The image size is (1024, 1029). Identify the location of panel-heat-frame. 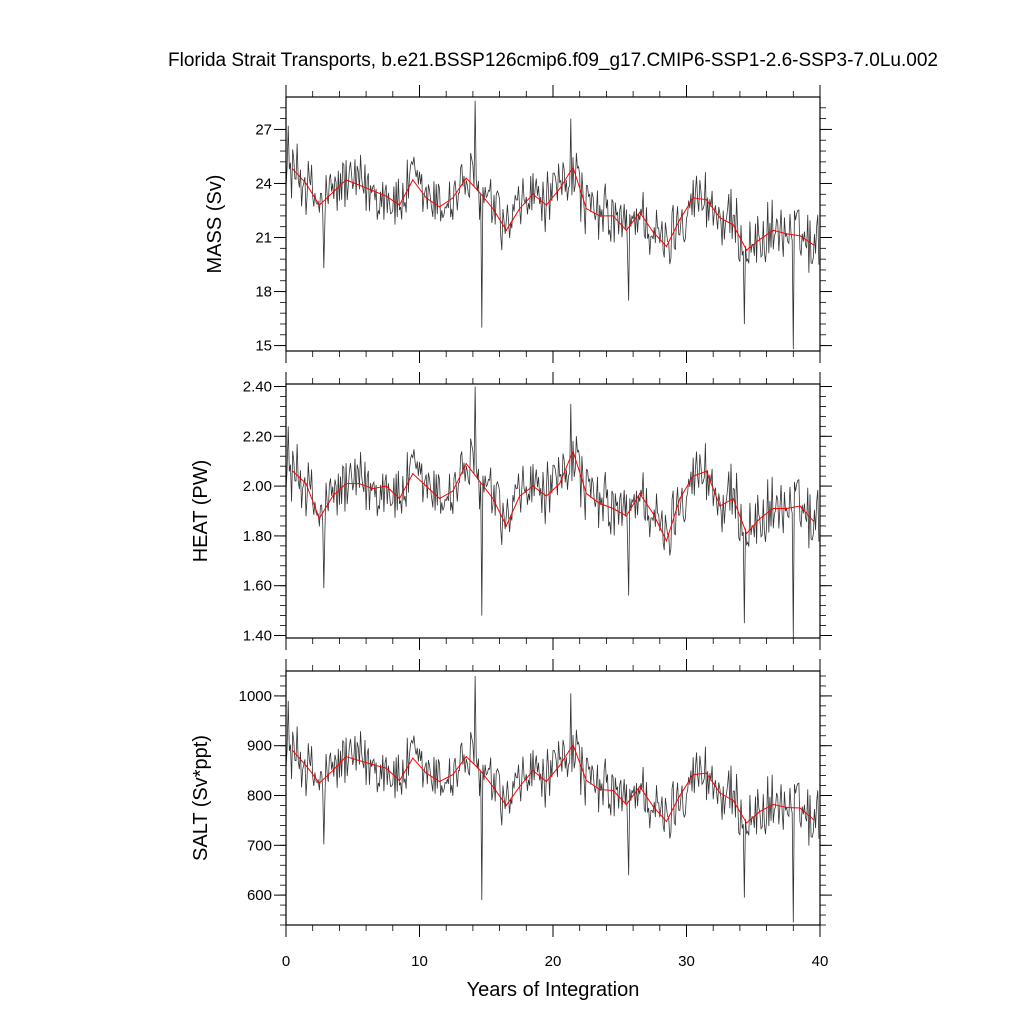
(553, 511).